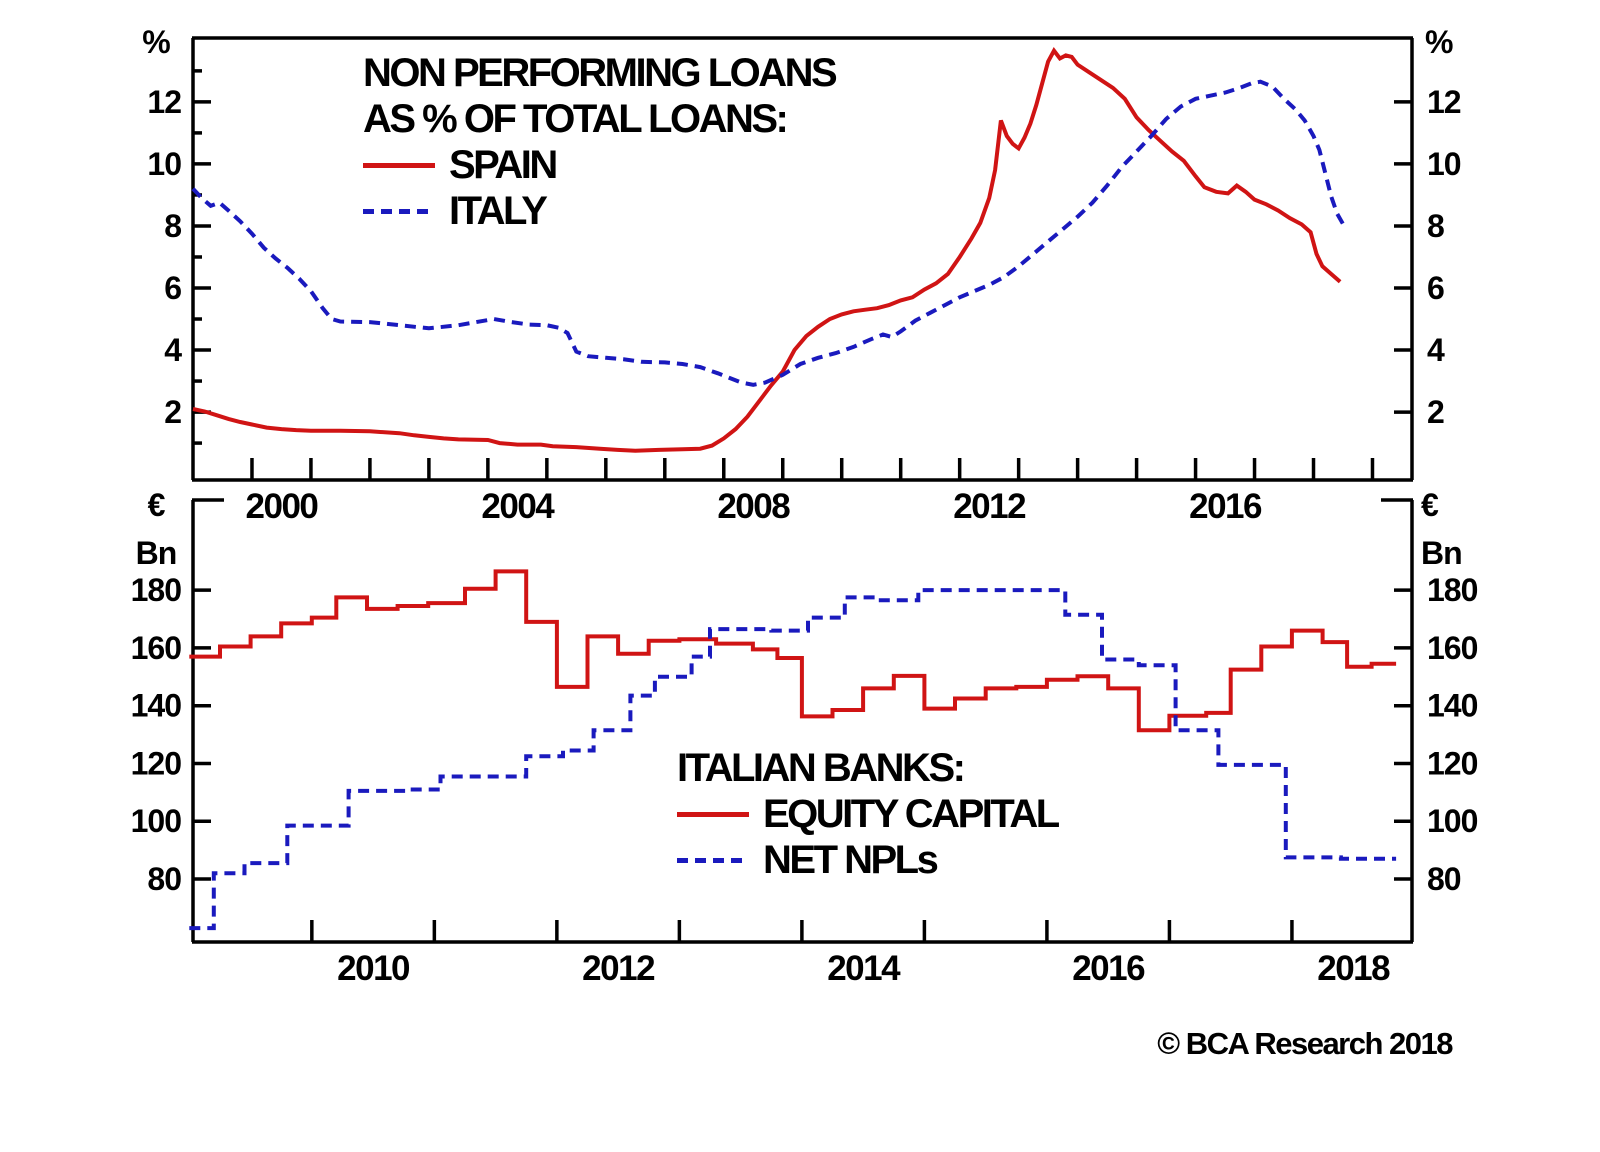 This screenshot has height=1152, width=1600. What do you see at coordinates (793, 651) in the screenshot?
I see `bottom-series-equity-capital` at bounding box center [793, 651].